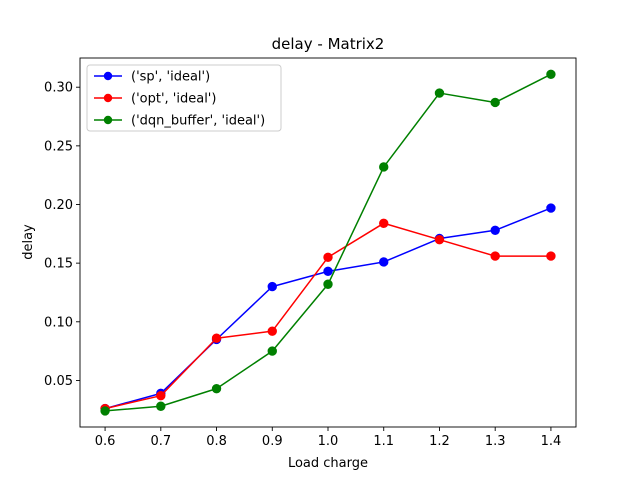 The image size is (640, 480). I want to click on legend-label-1: ('opt', 'ideal'), so click(173, 99).